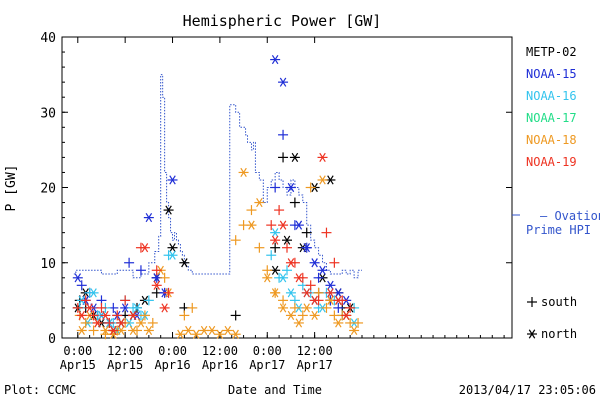  I want to click on legend-entry-noaa-19: NOAA-19, so click(551, 162).